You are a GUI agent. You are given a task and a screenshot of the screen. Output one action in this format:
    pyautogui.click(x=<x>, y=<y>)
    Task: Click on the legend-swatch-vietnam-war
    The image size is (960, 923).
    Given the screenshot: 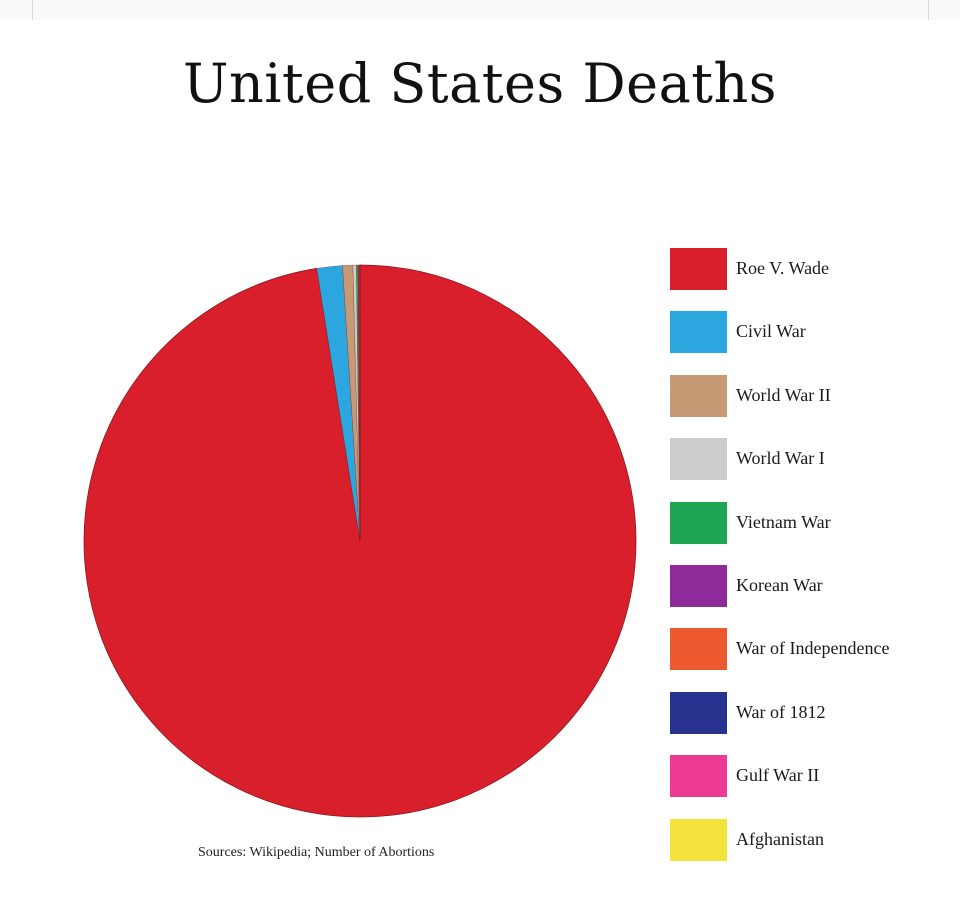 What is the action you would take?
    pyautogui.click(x=698, y=522)
    